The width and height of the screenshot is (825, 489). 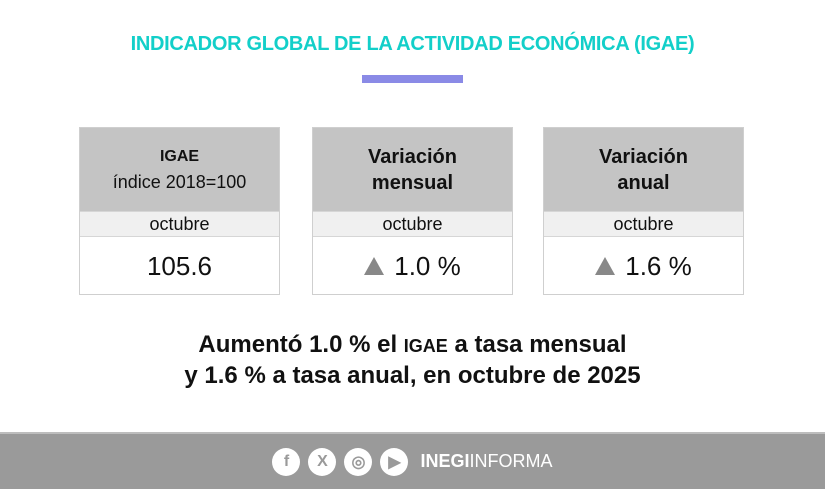 I want to click on summary-text-part: Aumentó 1.0 % el, so click(x=301, y=344).